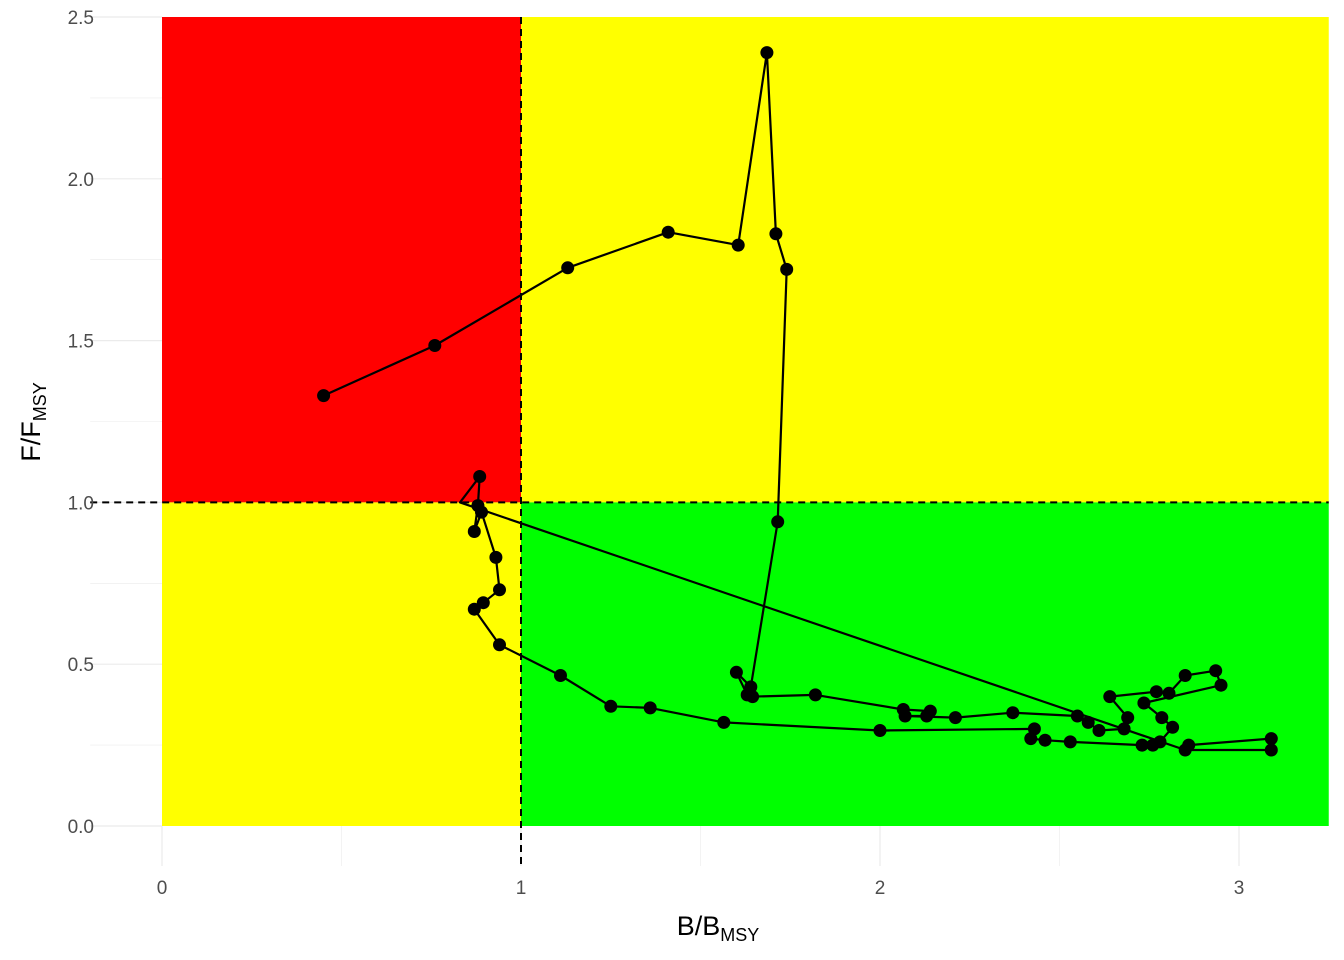  Describe the element at coordinates (341, 664) in the screenshot. I see `quadrant-overfished-not-overfishing` at that location.